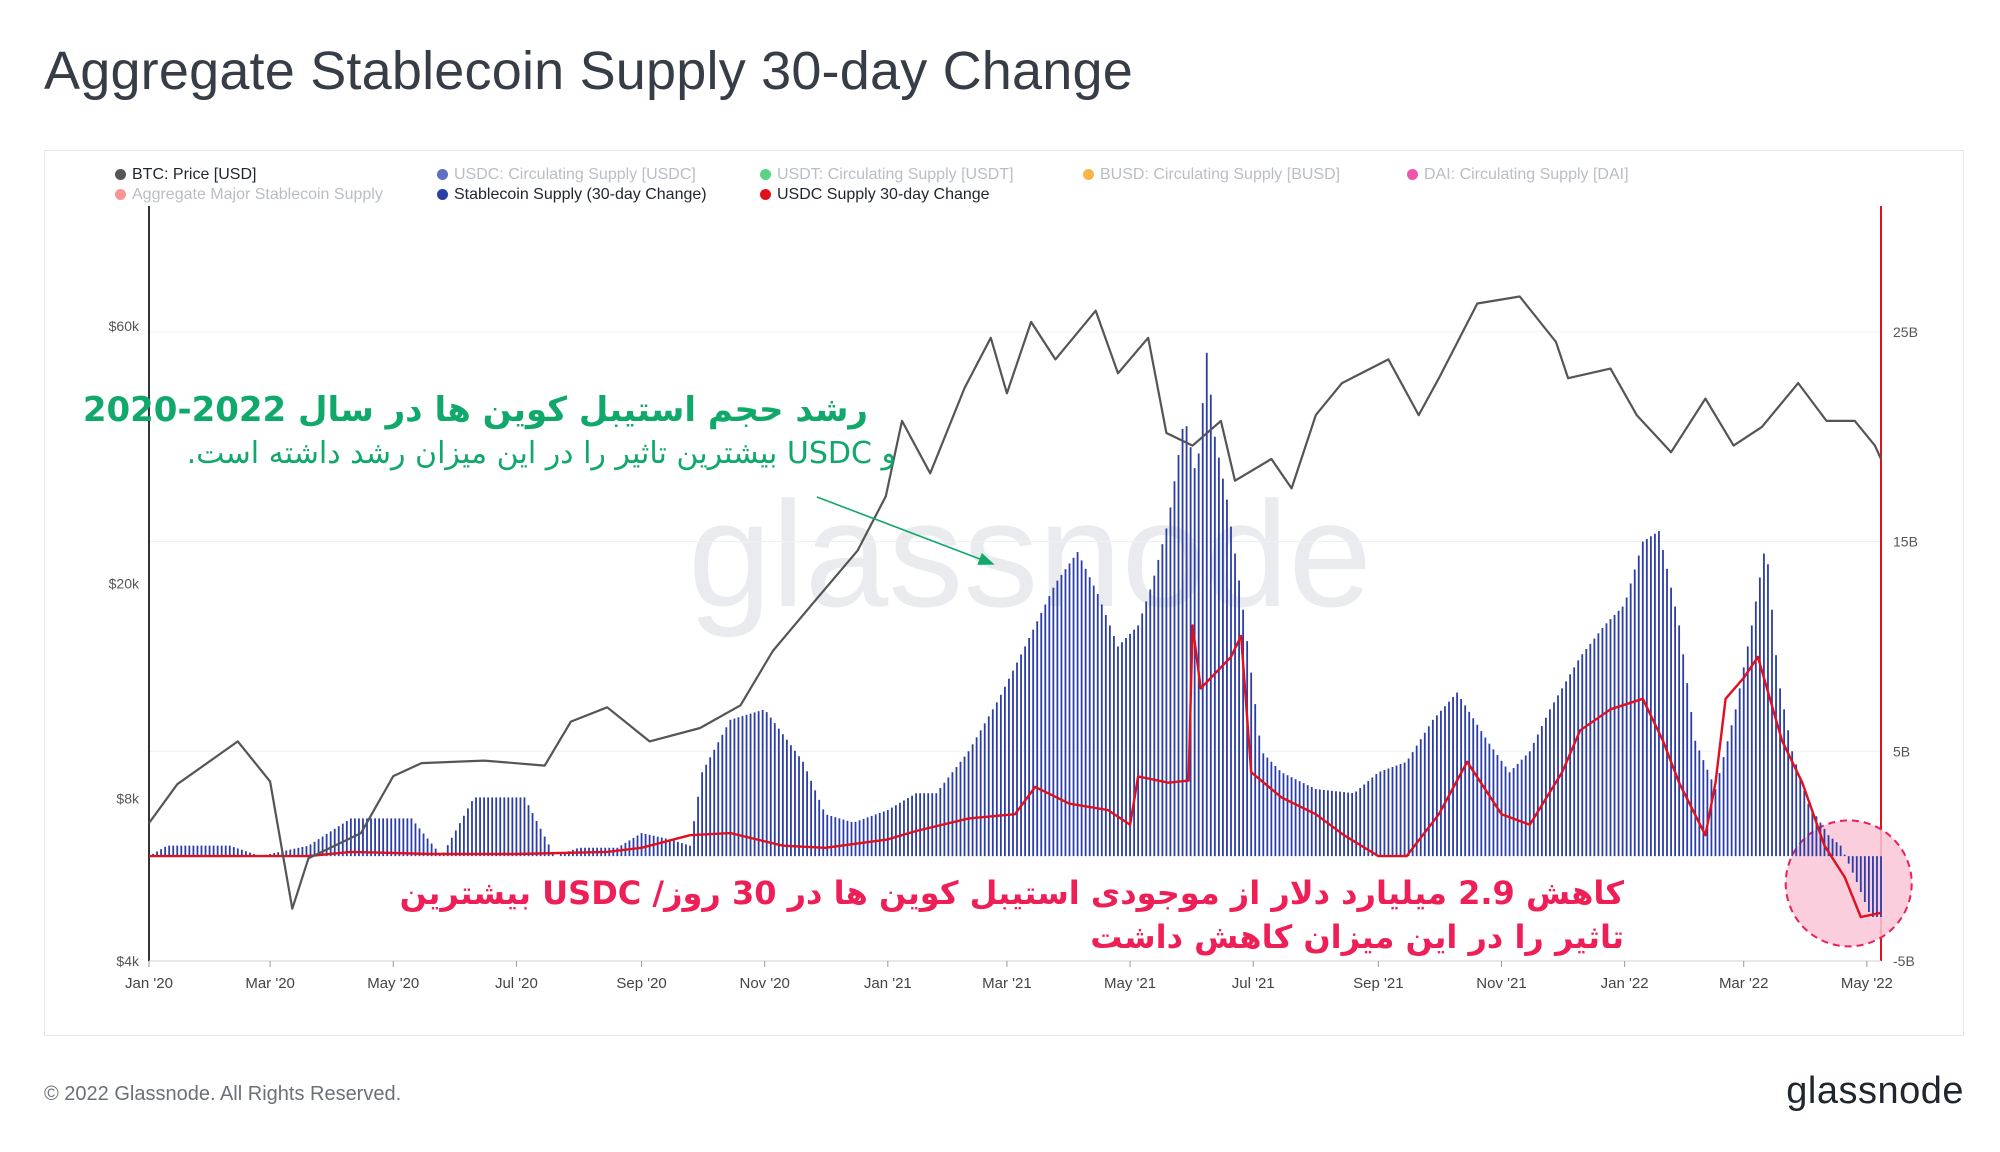 The width and height of the screenshot is (2000, 1152). I want to click on x-tick-label: Jul '20, so click(516, 983).